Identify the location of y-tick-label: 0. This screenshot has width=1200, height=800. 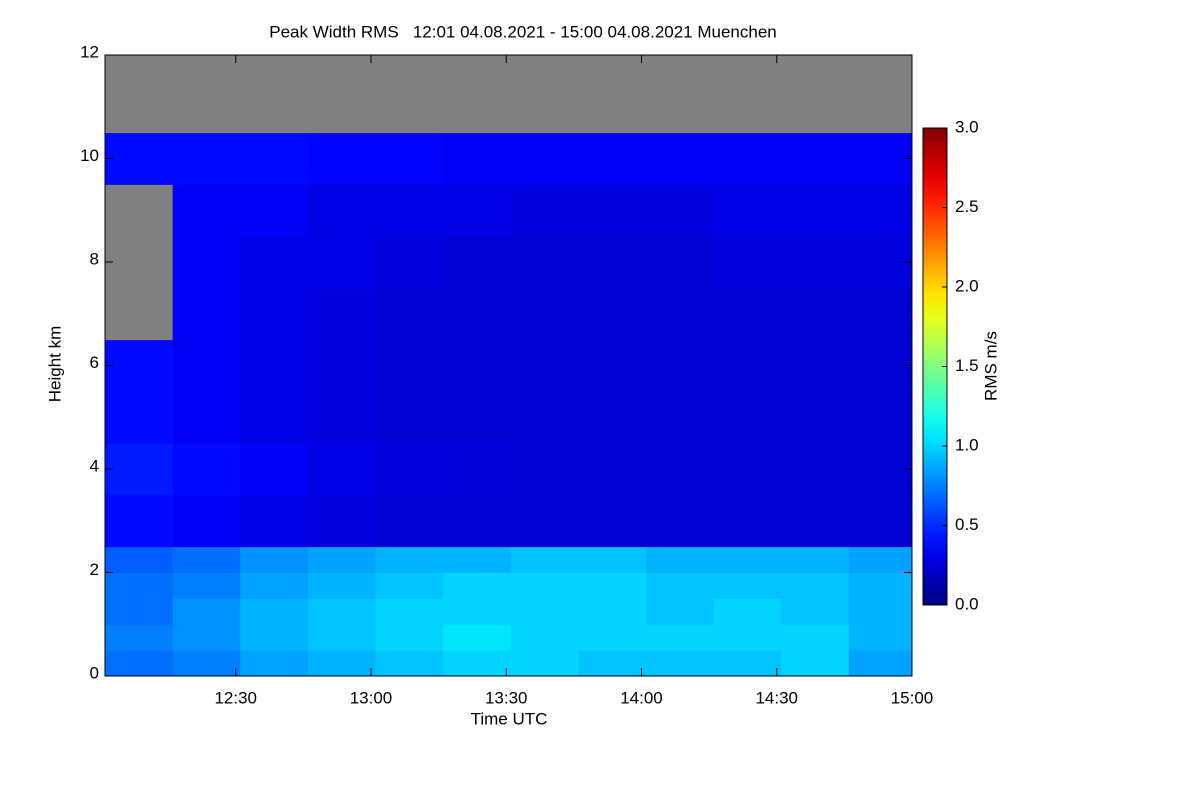
(94, 672).